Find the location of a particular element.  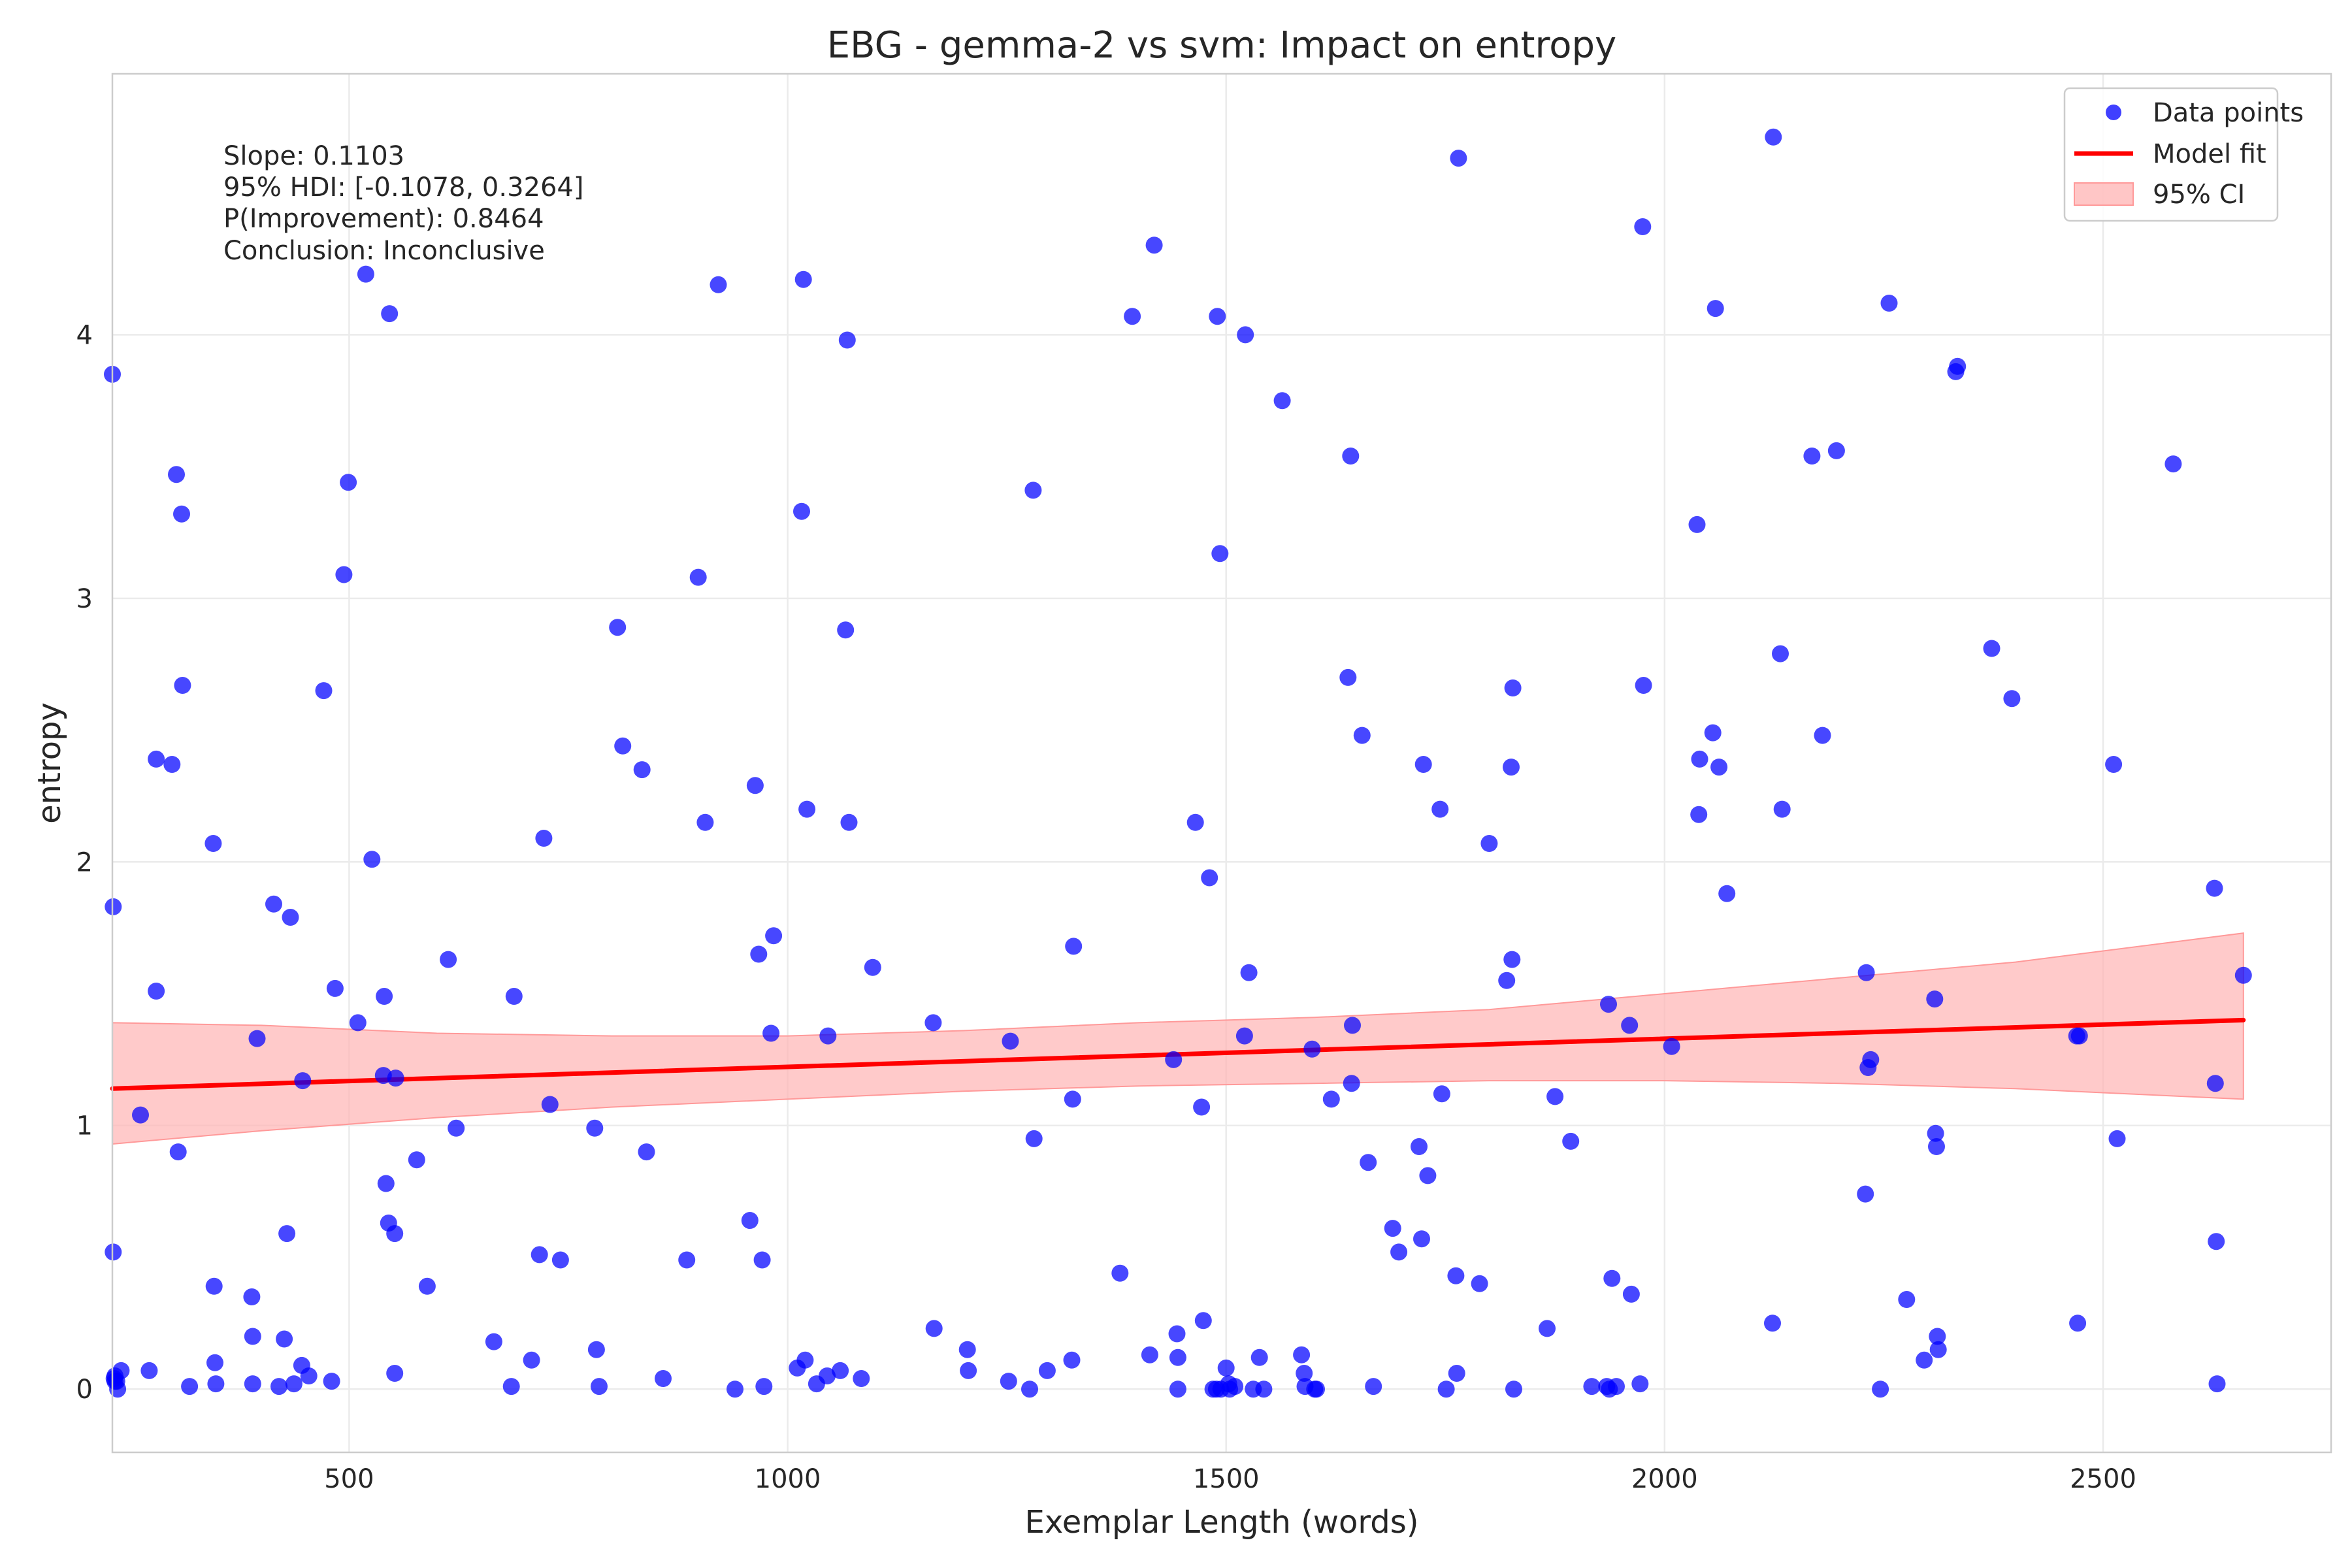

x-axis-title: Exemplar Length (words) is located at coordinates (1221, 1522).